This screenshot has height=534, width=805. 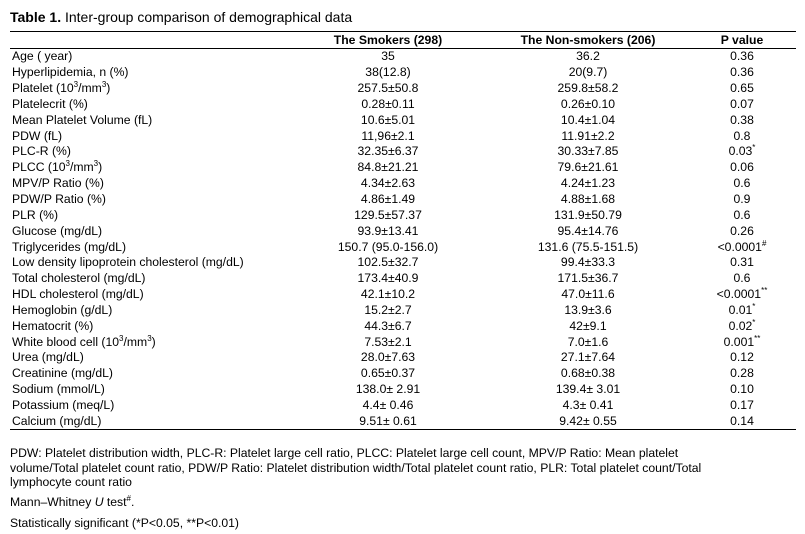 I want to click on cell-p-value: 0.17, so click(x=742, y=406).